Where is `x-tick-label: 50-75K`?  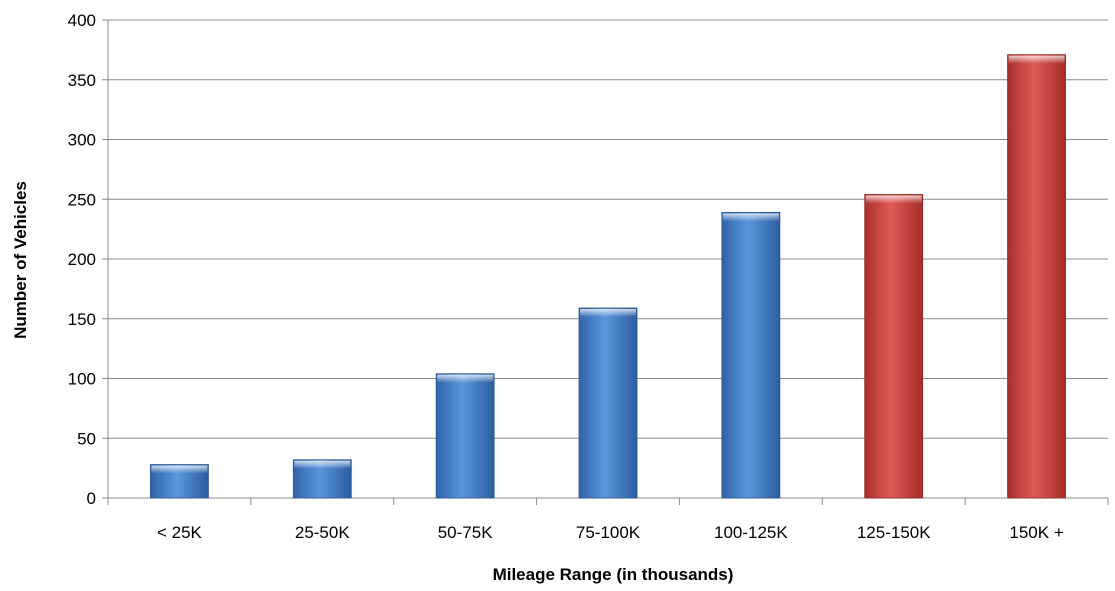 x-tick-label: 50-75K is located at coordinates (465, 532).